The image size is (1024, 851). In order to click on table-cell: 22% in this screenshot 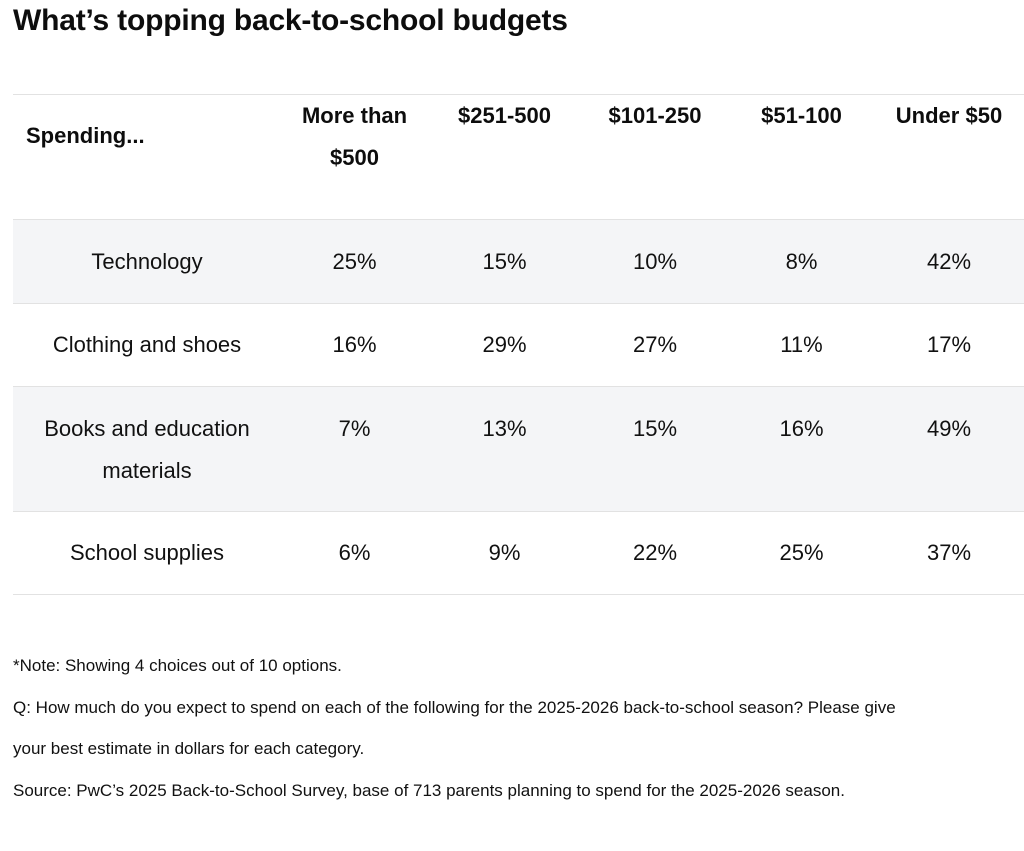, I will do `click(655, 552)`.